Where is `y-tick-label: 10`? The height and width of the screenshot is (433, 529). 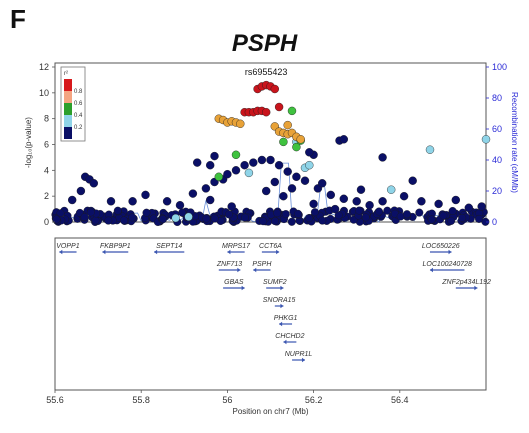
y-tick-label: 10 is located at coordinates (44, 93).